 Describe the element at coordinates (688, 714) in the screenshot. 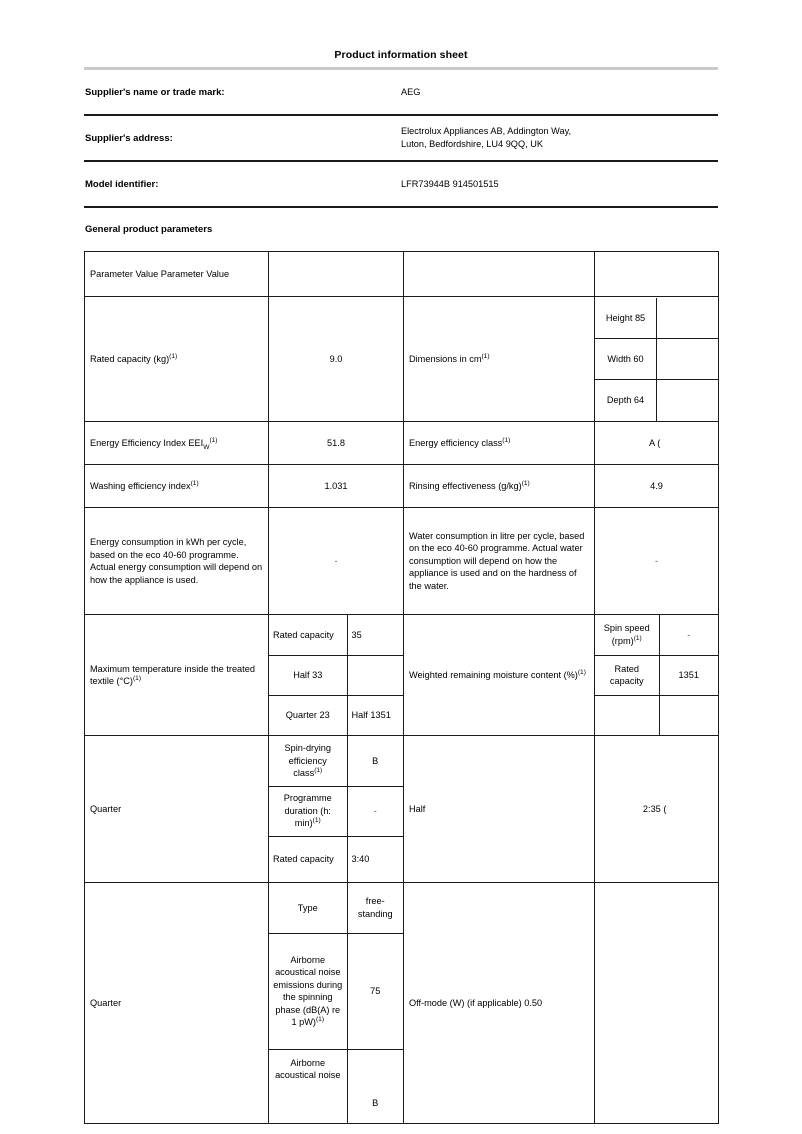

I see `spin-empty-value` at that location.